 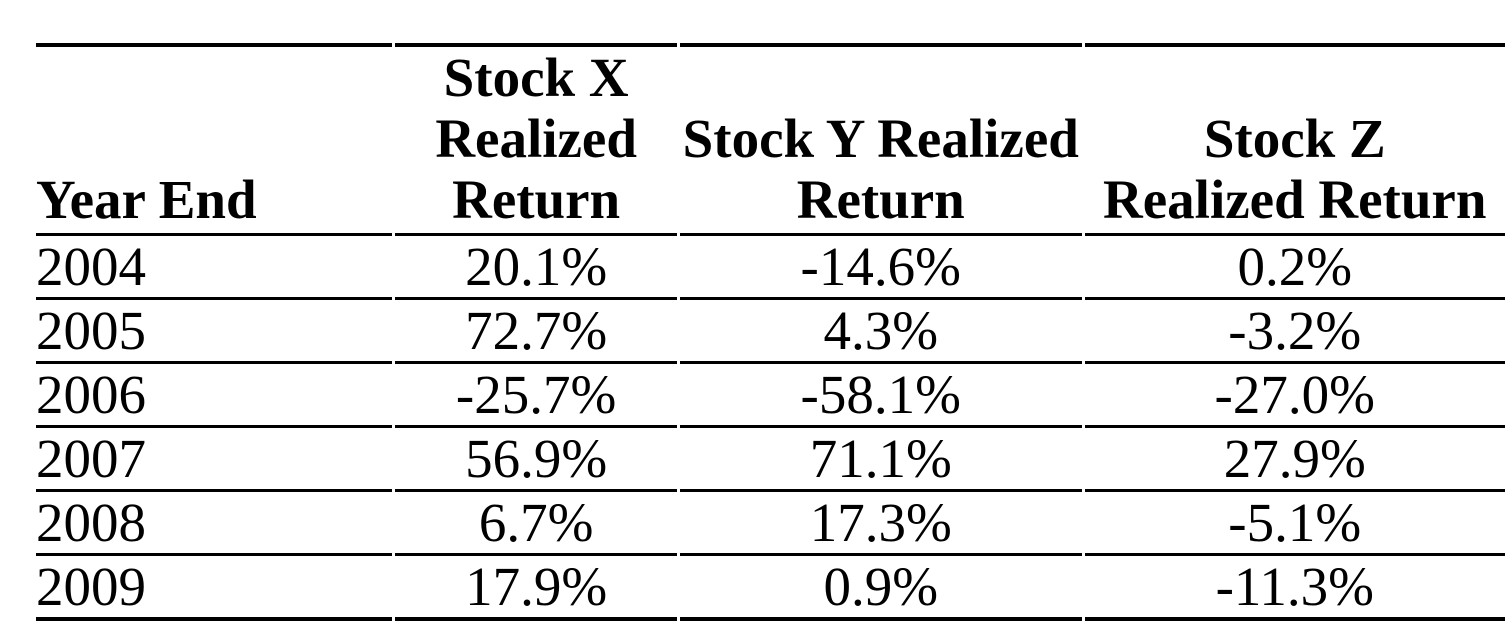 I want to click on cell-stock-x: 17.9%, so click(x=536, y=588).